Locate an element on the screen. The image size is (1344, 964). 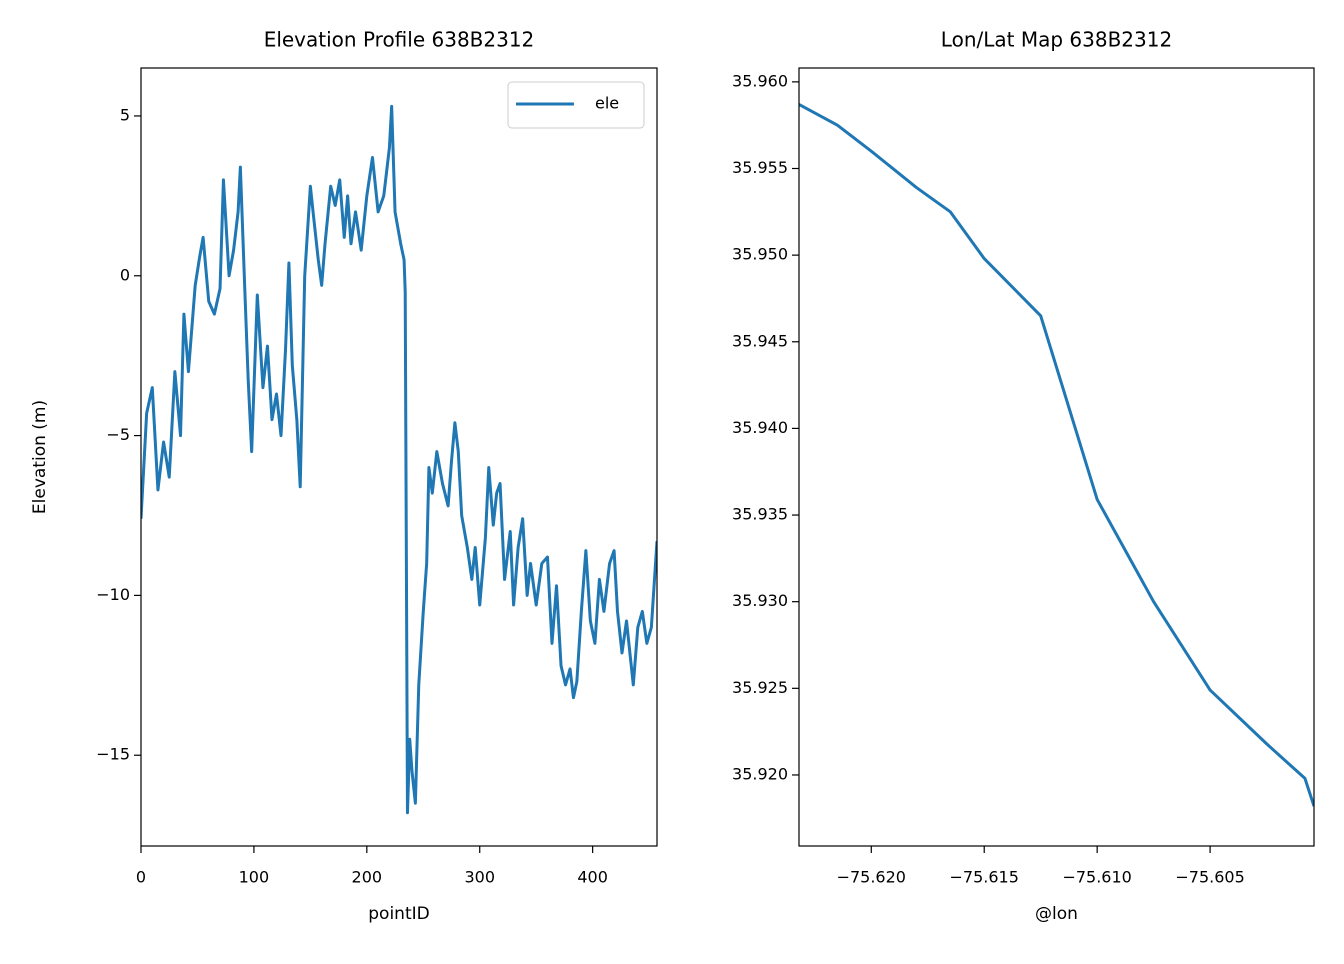
y-tick-label: 35.945 is located at coordinates (760, 340).